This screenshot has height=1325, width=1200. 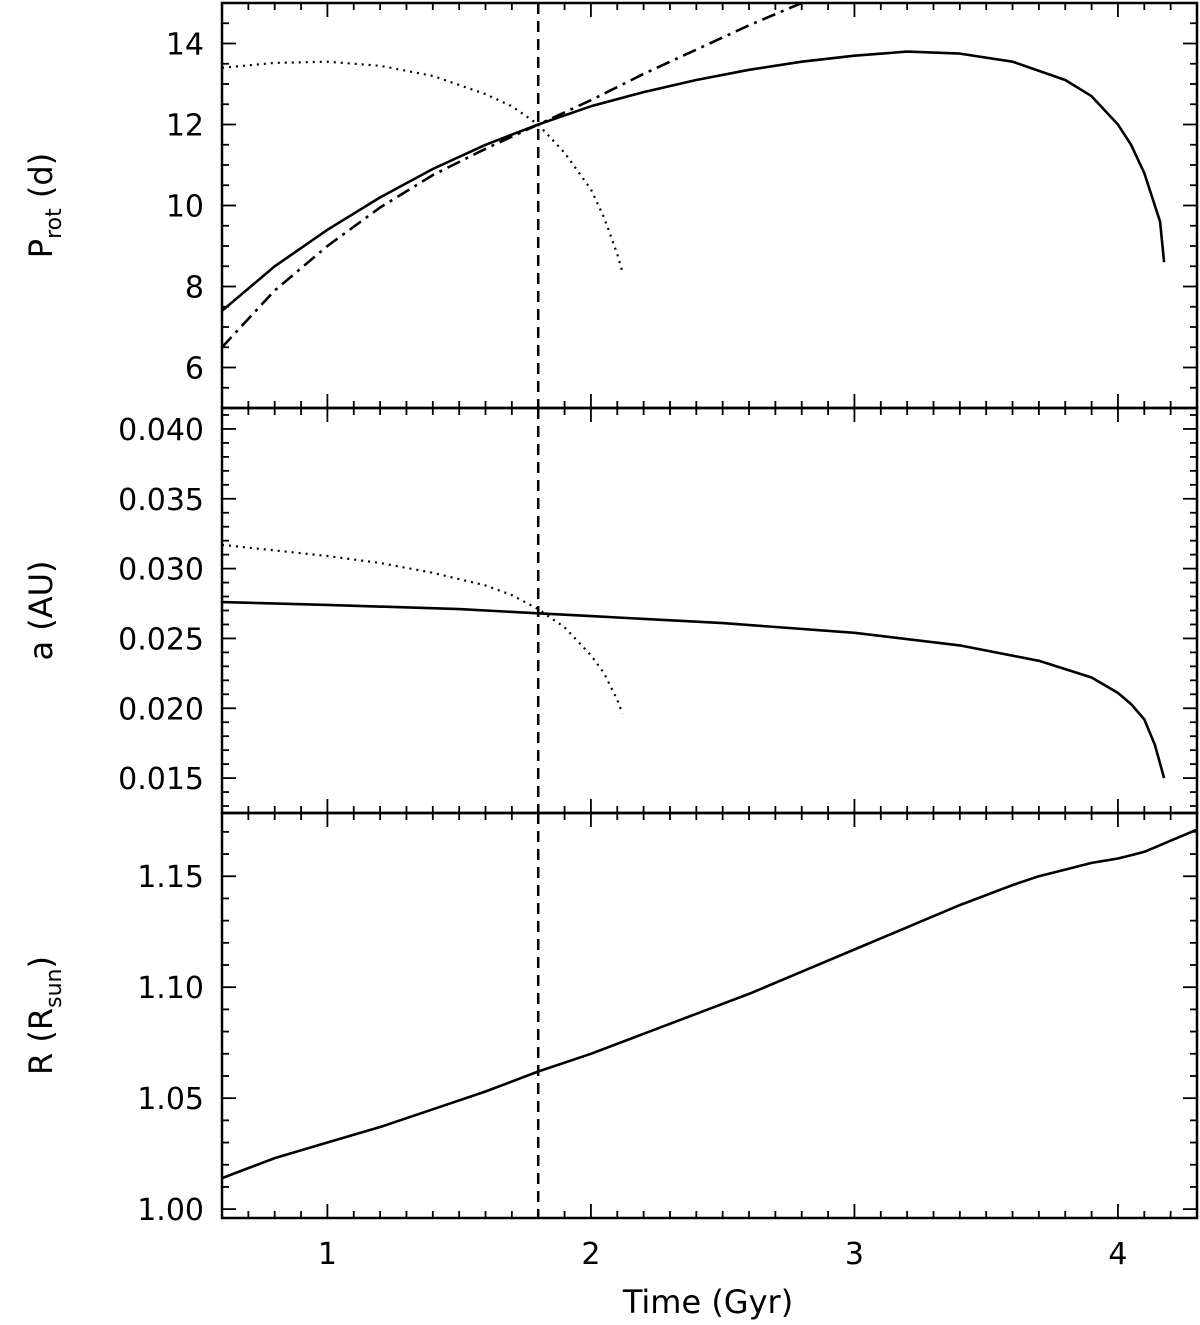 What do you see at coordinates (161, 500) in the screenshot?
I see `y-tick-label: 0.035` at bounding box center [161, 500].